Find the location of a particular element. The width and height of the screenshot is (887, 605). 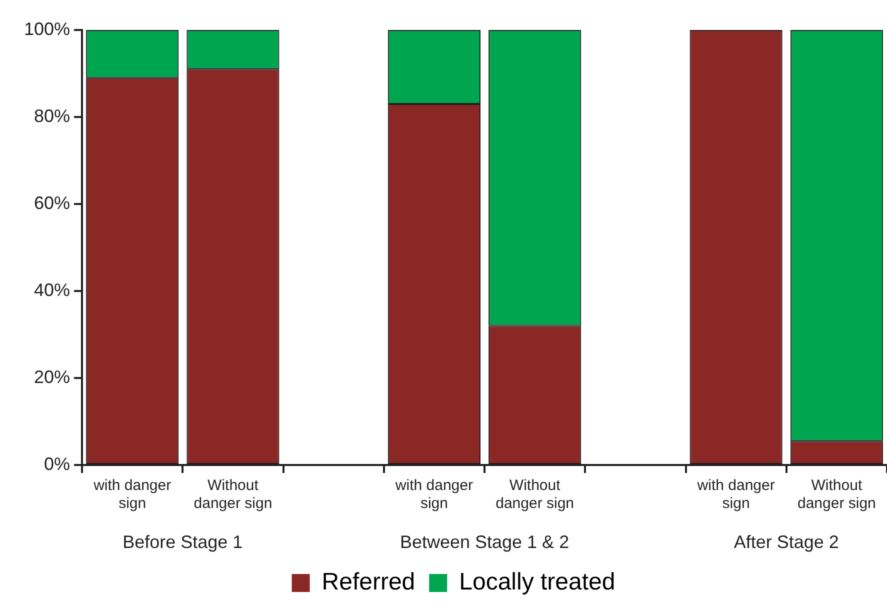

text: Before Stage 1 is located at coordinates (182, 542).